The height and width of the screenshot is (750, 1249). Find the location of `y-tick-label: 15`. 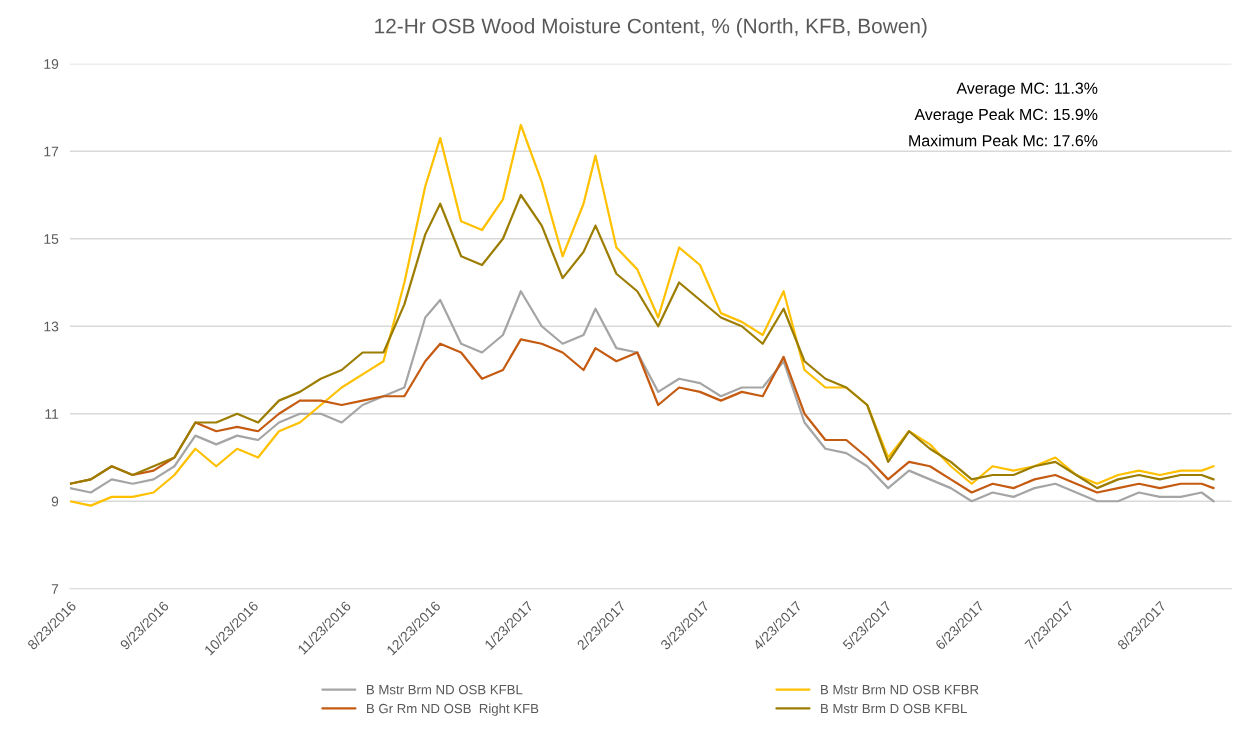

y-tick-label: 15 is located at coordinates (51, 239).